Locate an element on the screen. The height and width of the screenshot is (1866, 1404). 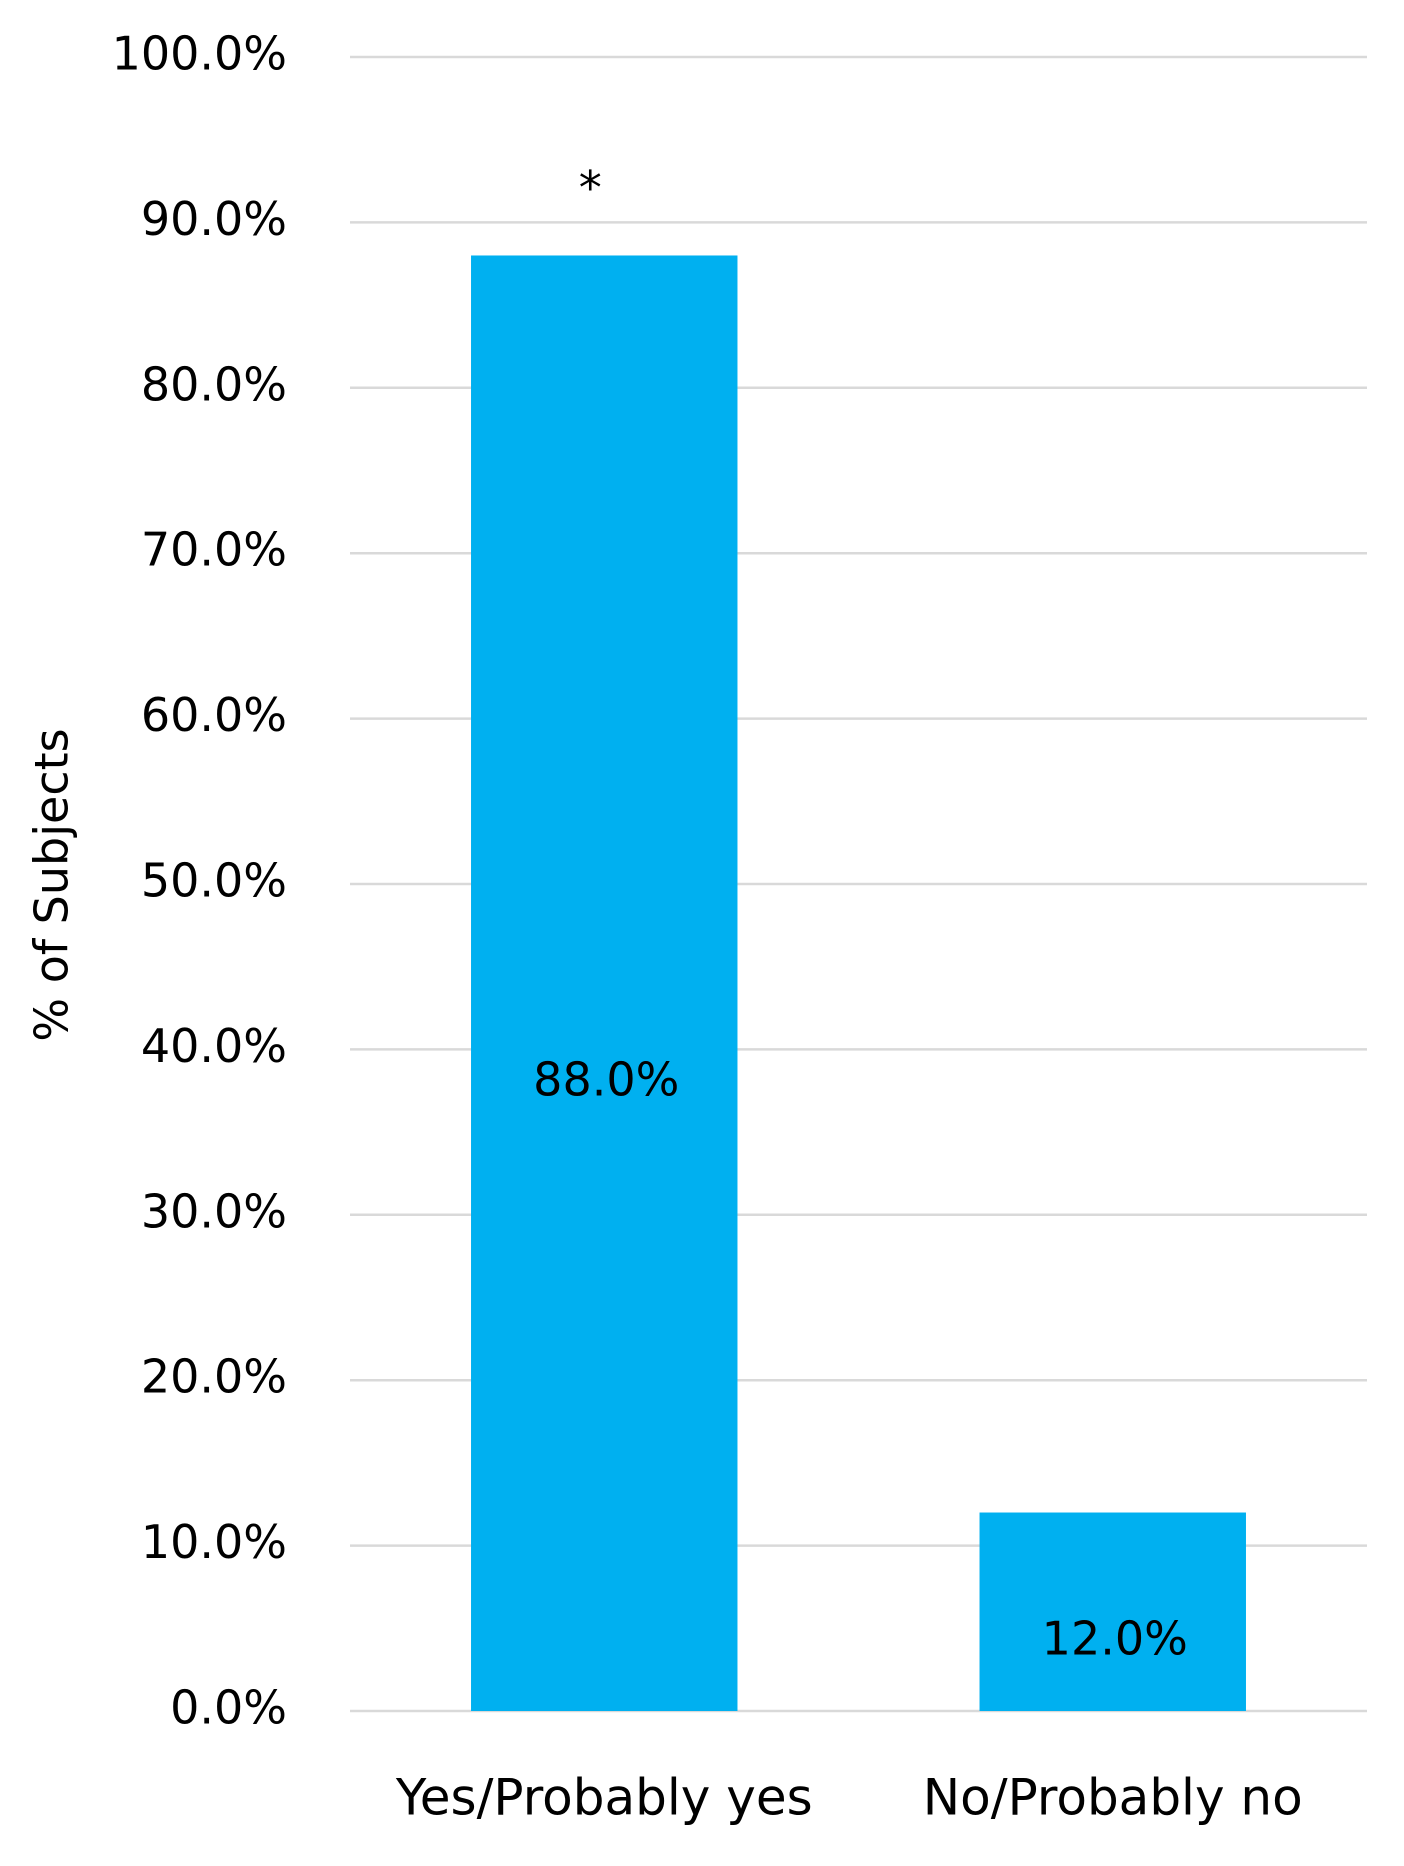
x-tick-label: No/Probably no is located at coordinates (1113, 1798).